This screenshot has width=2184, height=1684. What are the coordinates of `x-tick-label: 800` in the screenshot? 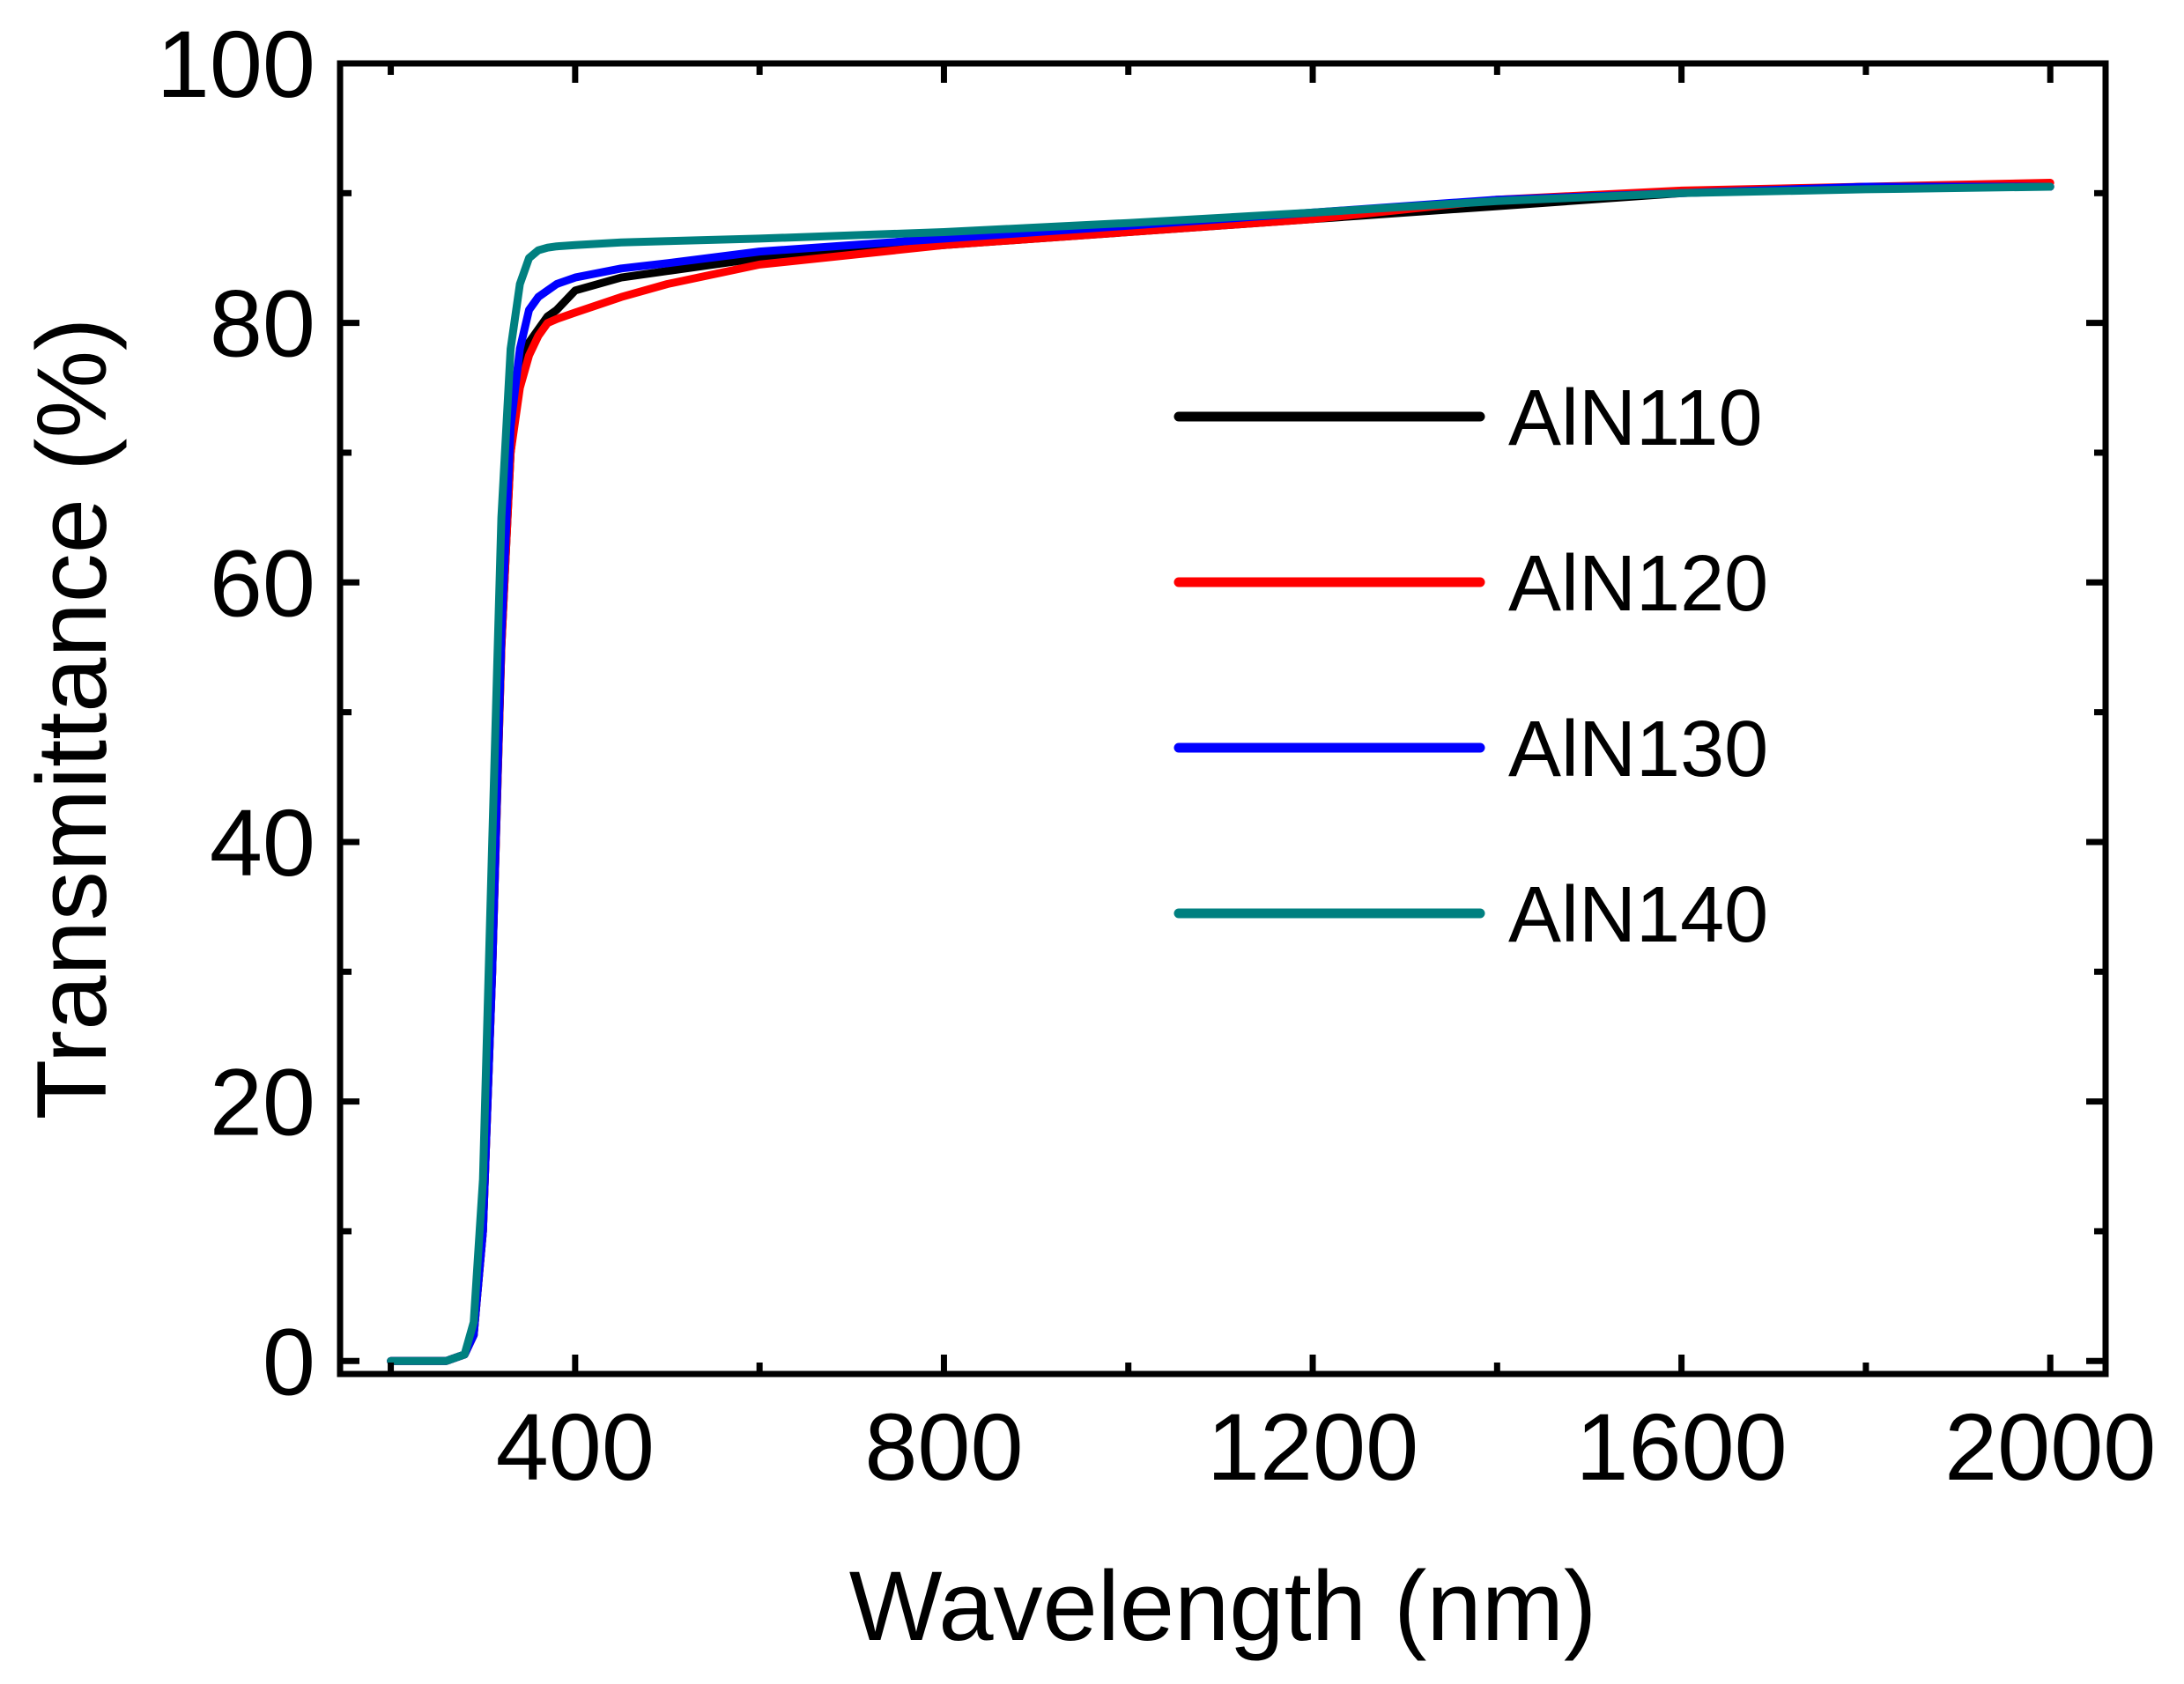 It's located at (943, 1446).